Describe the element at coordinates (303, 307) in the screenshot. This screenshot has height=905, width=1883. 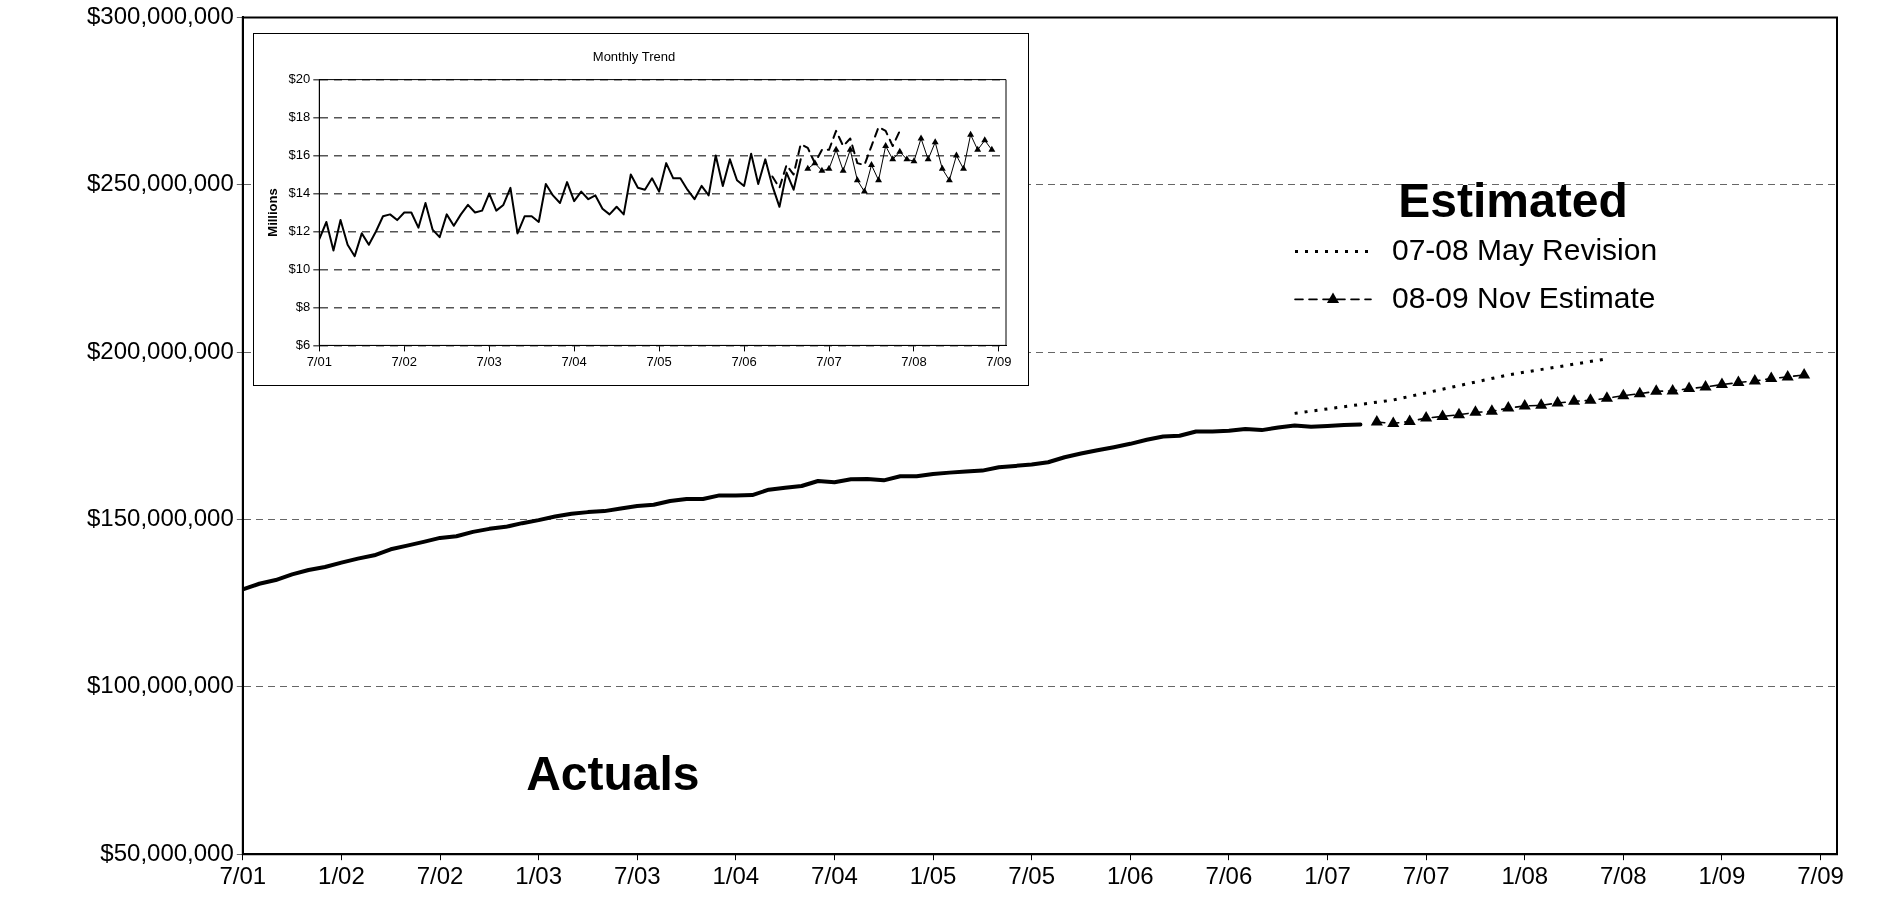
I see `y-tick-label: $8` at that location.